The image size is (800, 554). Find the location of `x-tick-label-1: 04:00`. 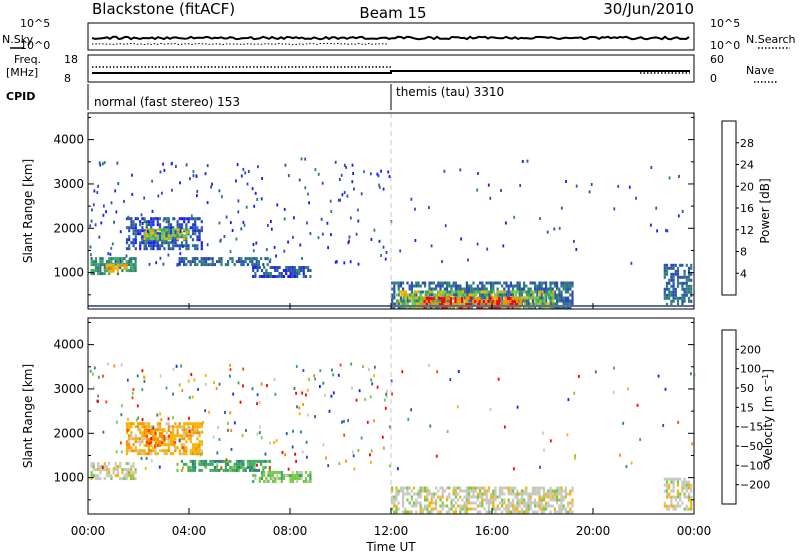

x-tick-label-1: 04:00 is located at coordinates (189, 531).